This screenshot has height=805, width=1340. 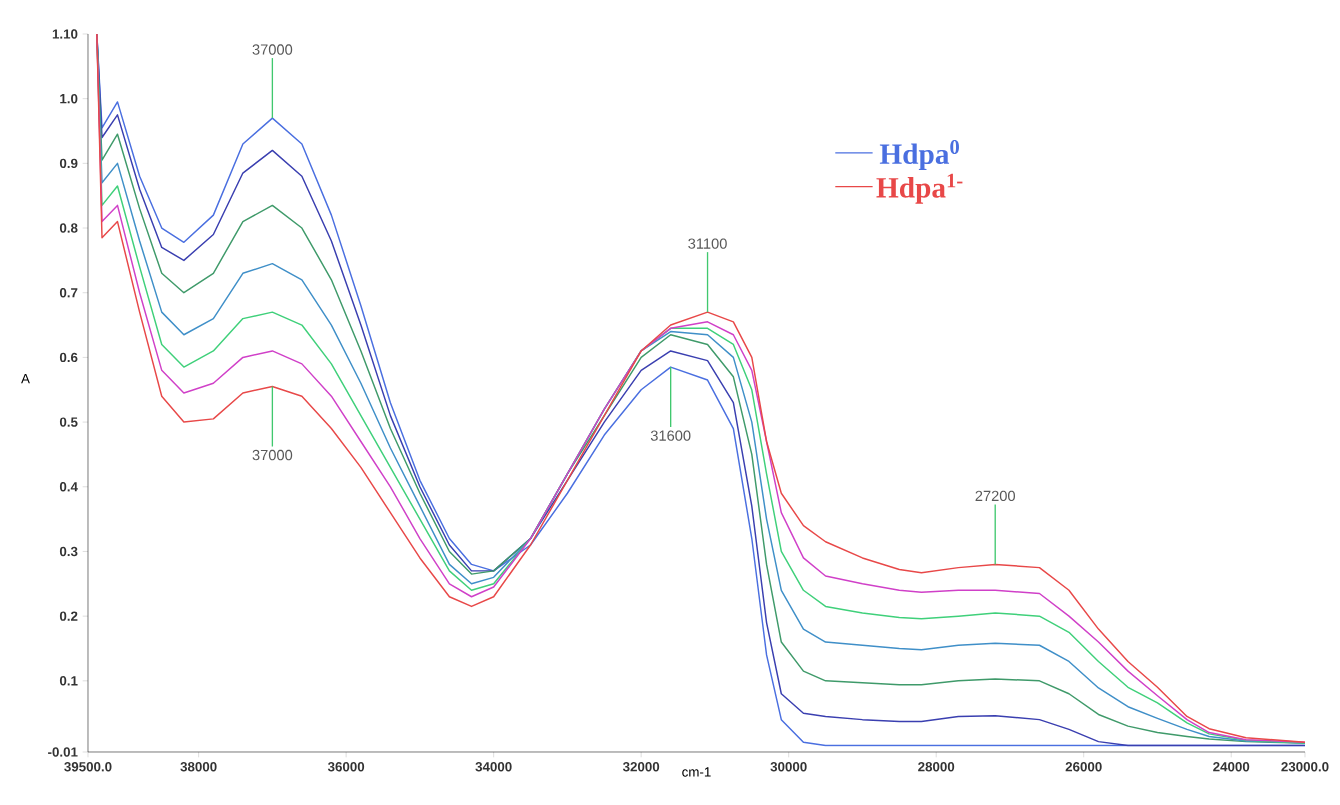 I want to click on x-tick-label: 36000, so click(x=346, y=767).